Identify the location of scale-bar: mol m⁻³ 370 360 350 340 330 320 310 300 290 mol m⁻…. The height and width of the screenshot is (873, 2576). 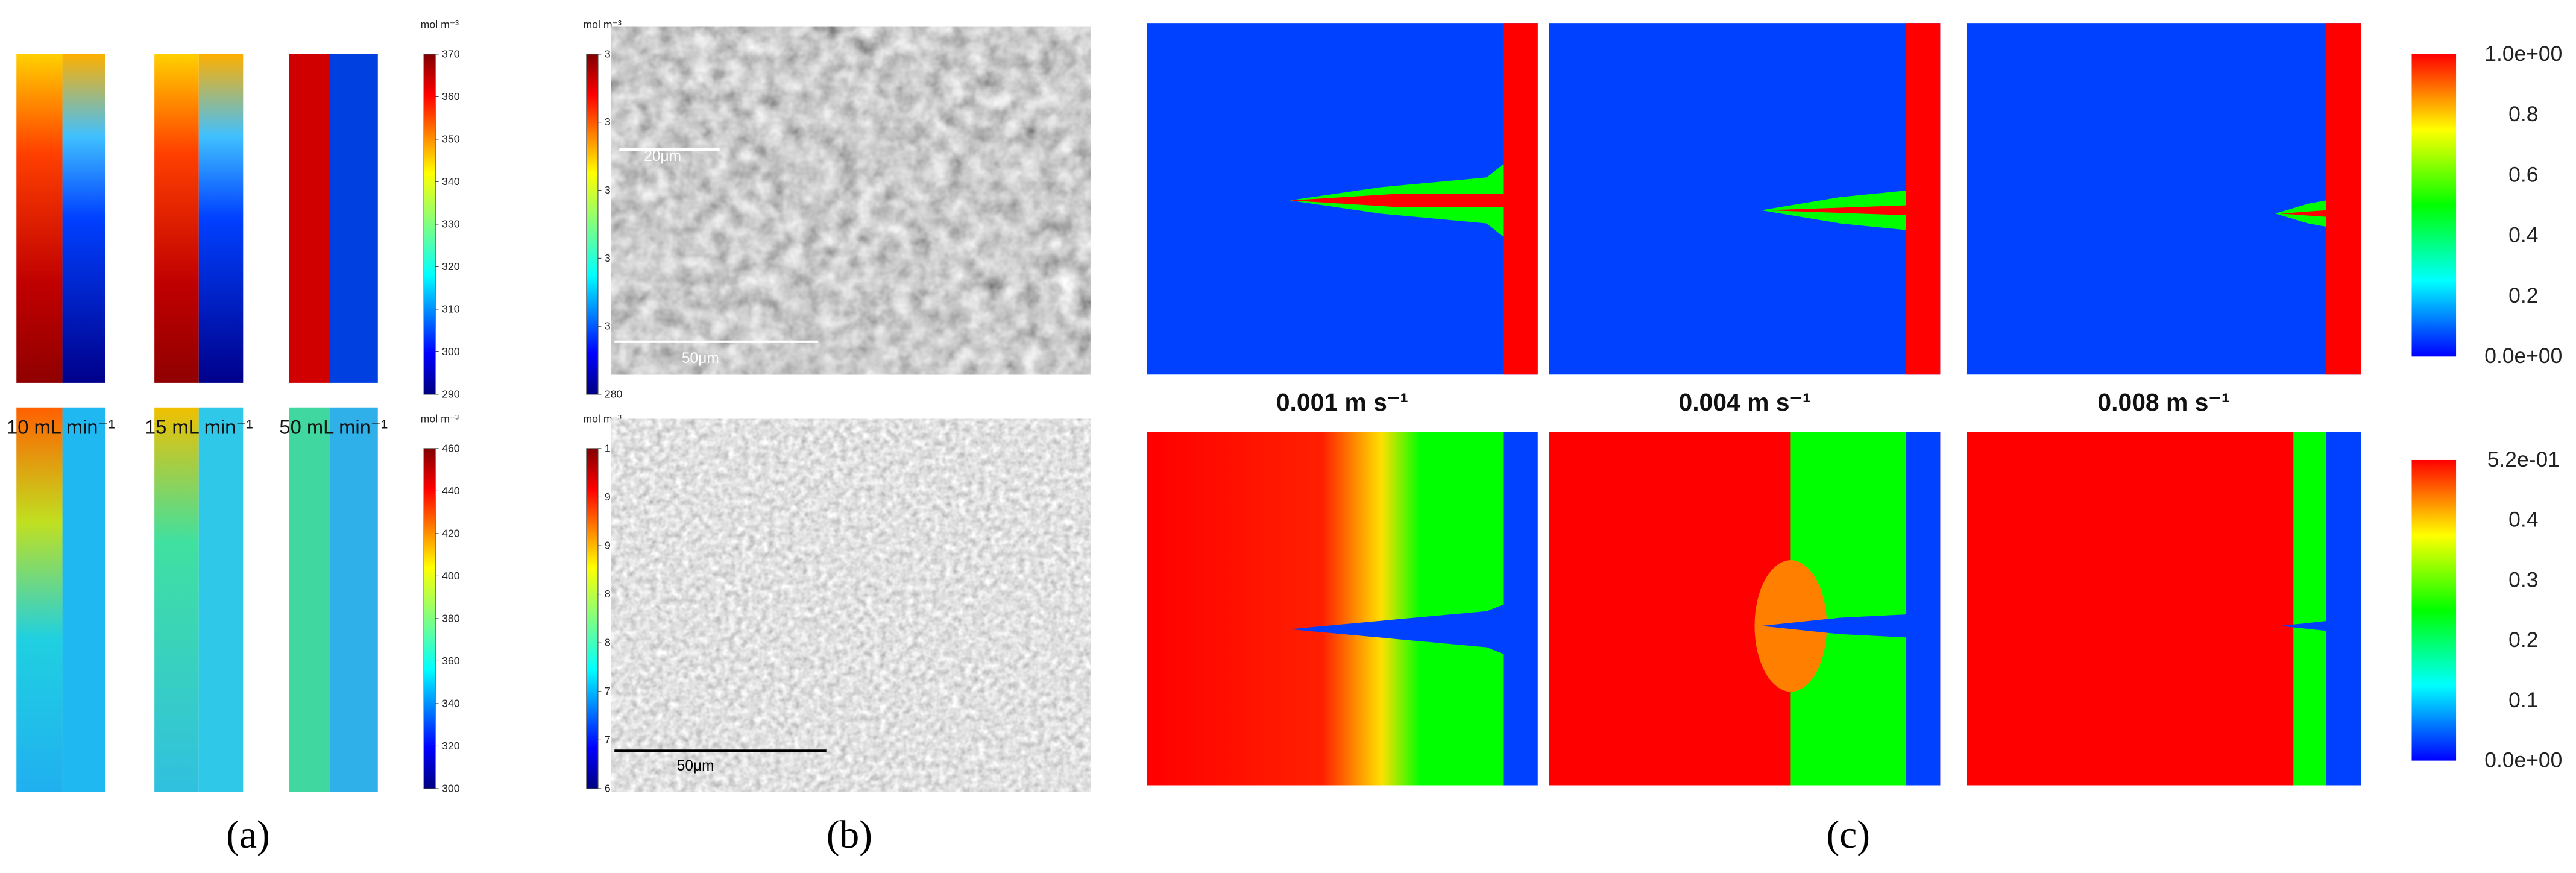
(525, 406).